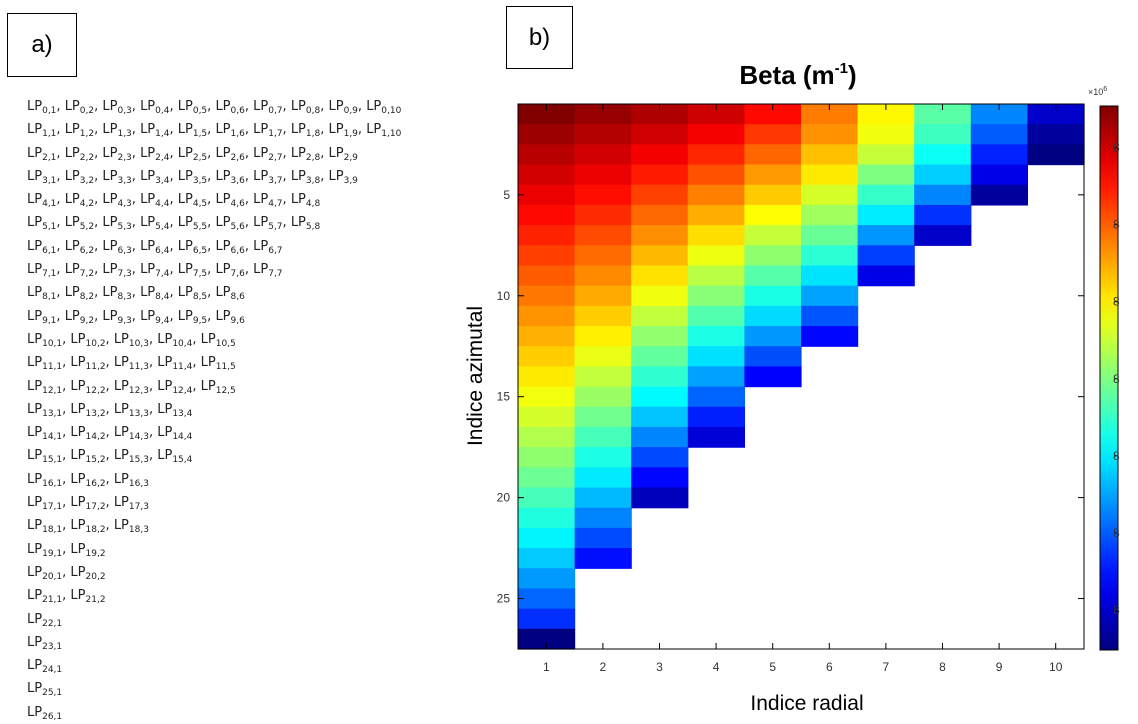 Image resolution: width=1138 pixels, height=724 pixels. I want to click on lp-mode-item: LP13,3, so click(131, 410).